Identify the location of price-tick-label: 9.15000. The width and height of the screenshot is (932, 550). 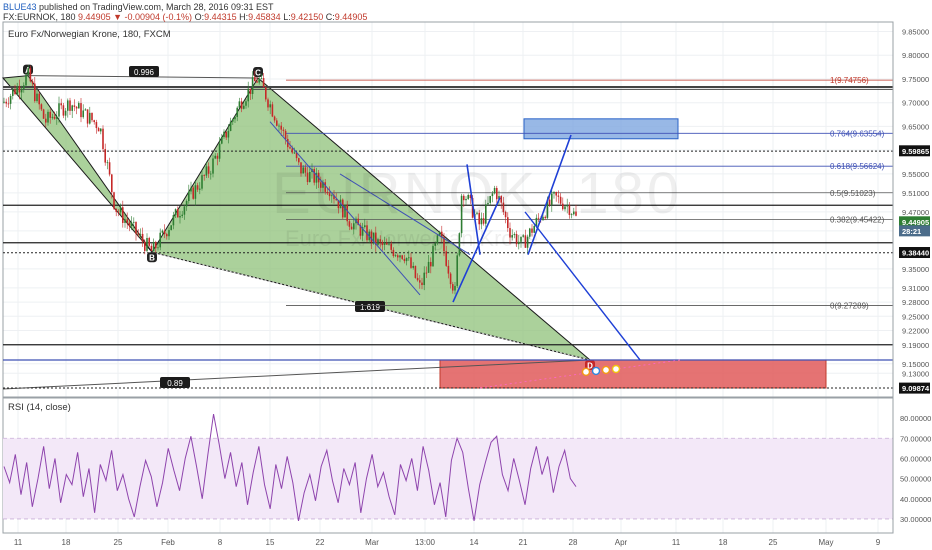
(915, 364).